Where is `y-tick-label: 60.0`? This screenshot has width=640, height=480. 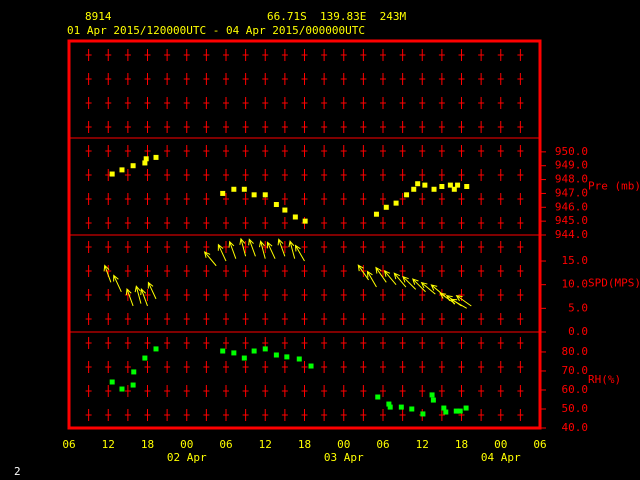
y-tick-label: 60.0 is located at coordinates (575, 389).